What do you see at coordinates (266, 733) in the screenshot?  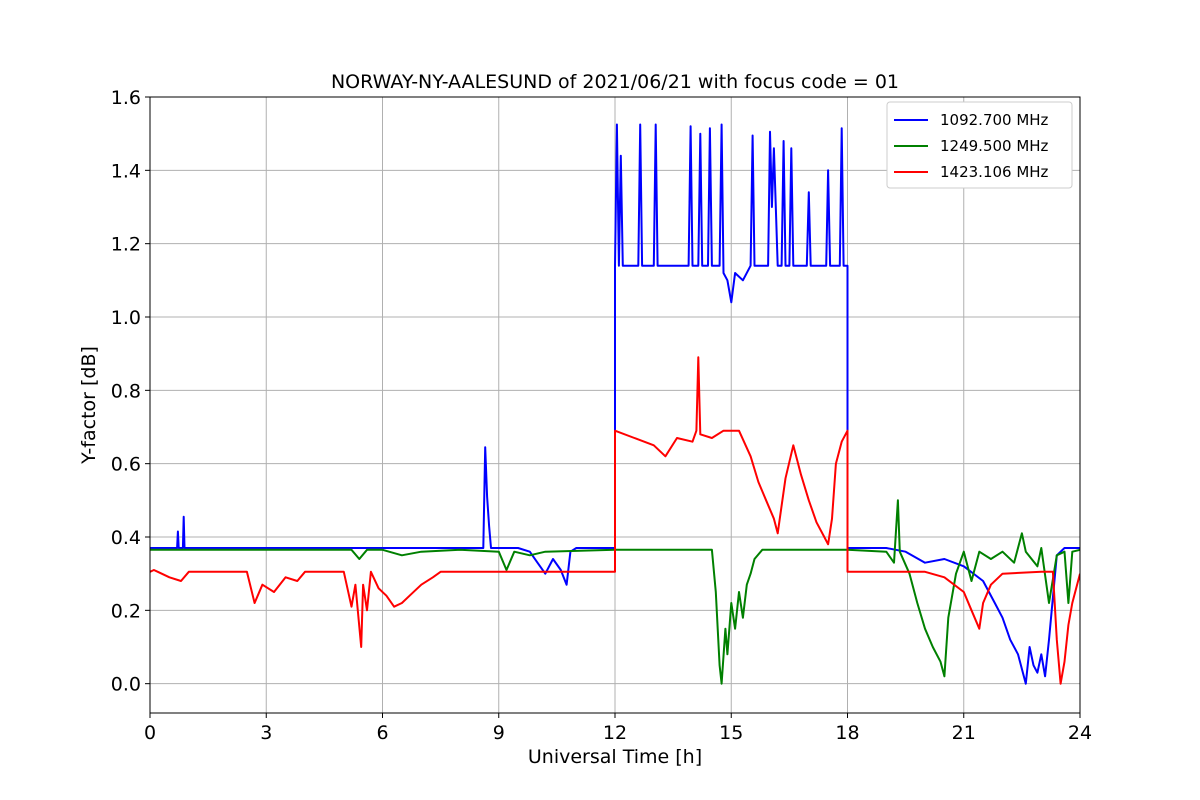 I see `x-tick-label: 3` at bounding box center [266, 733].